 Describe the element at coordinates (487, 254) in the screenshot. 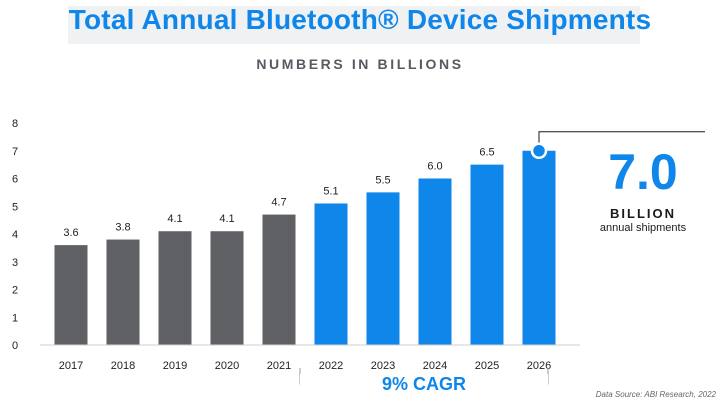

I see `bar-2025` at that location.